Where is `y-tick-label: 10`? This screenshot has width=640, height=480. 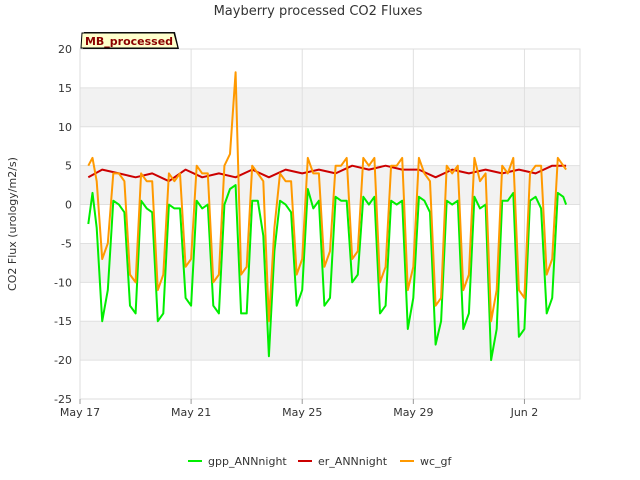
y-tick-label: 10 is located at coordinates (65, 127).